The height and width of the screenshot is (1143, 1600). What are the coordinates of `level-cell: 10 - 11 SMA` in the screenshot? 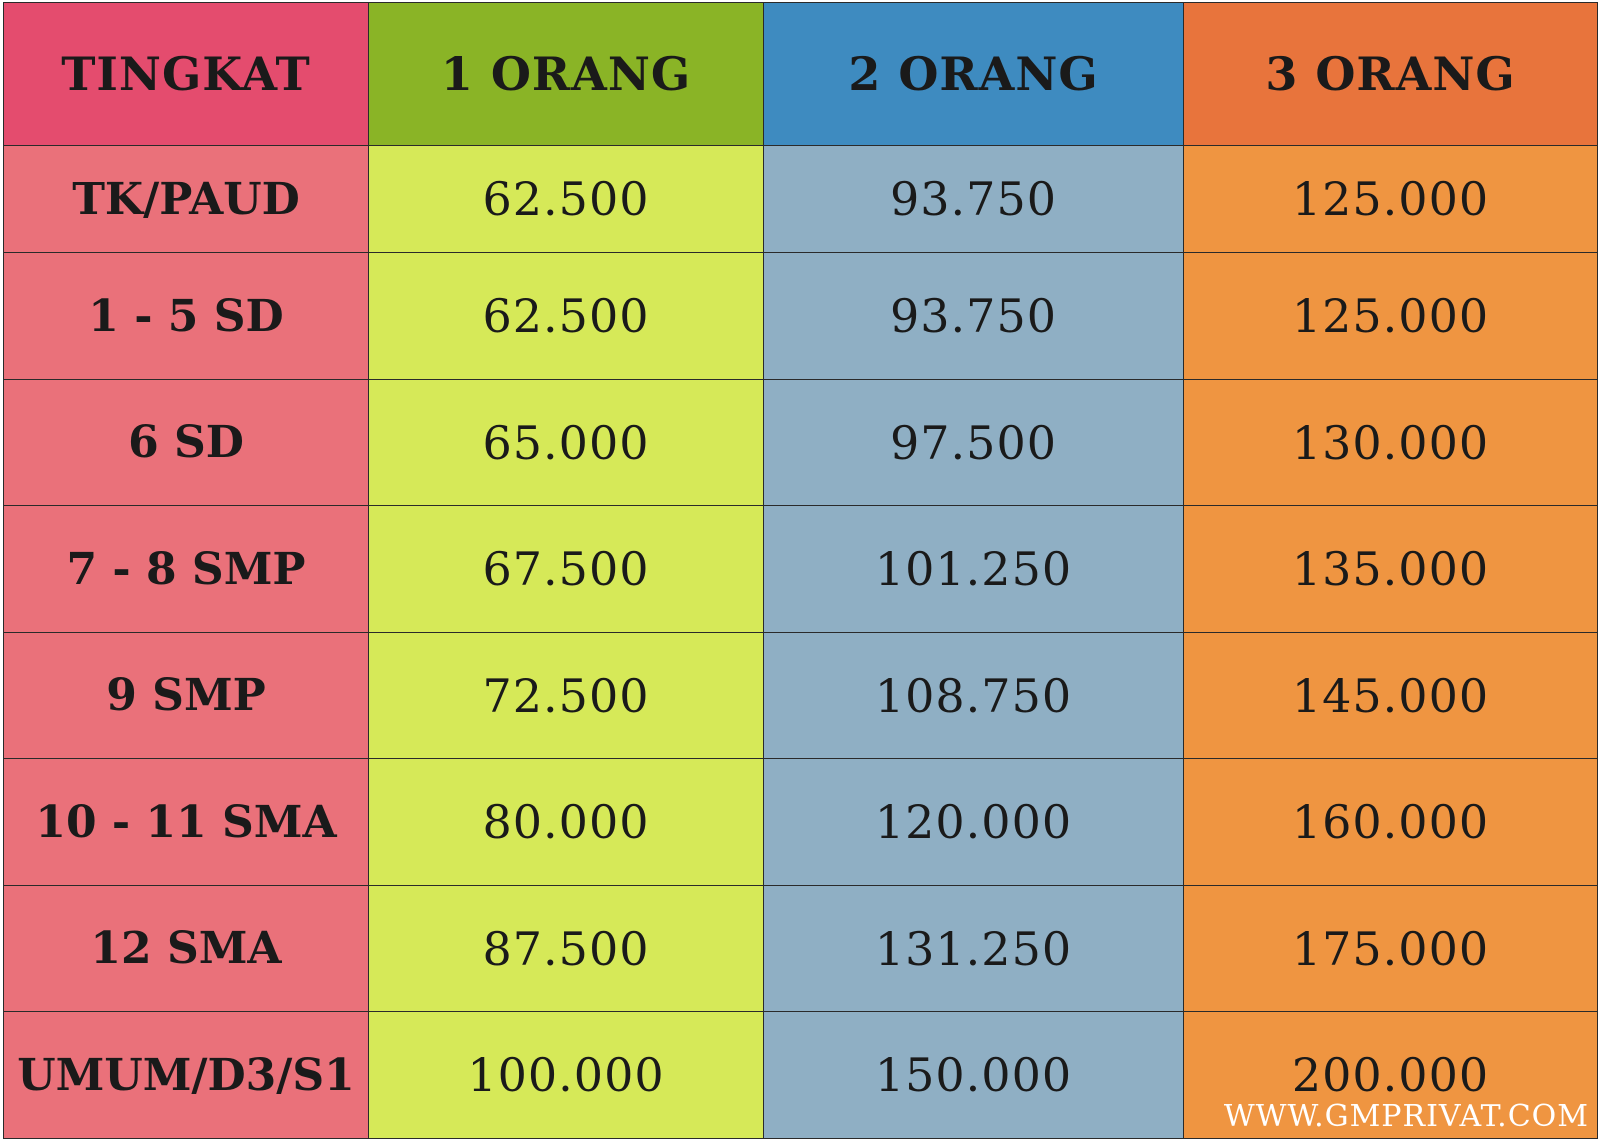 It's located at (186, 822).